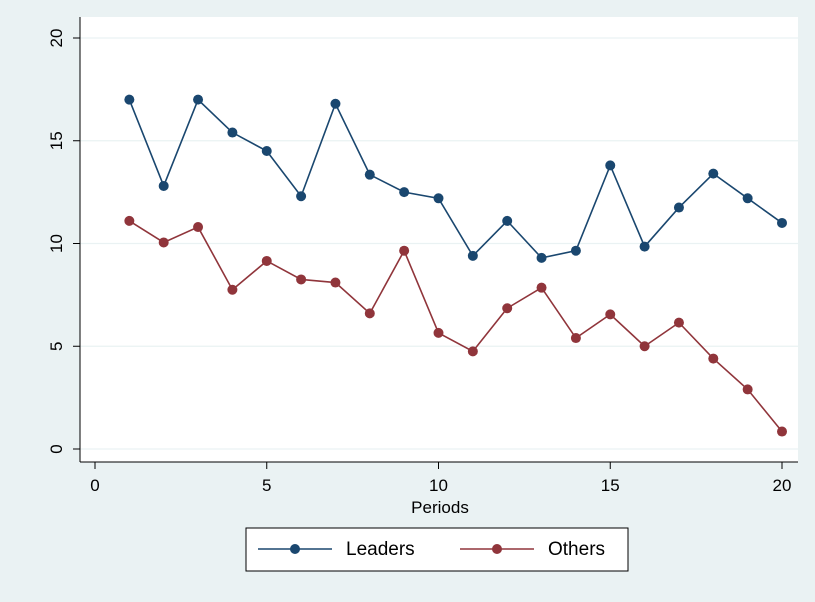 The image size is (815, 602). I want to click on legend-item-others: Others, so click(532, 549).